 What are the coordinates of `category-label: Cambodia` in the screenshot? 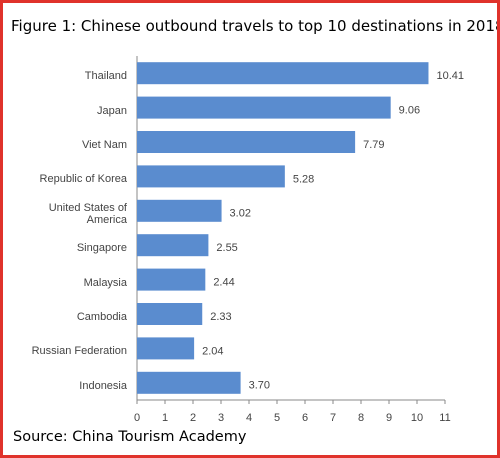 It's located at (101, 317).